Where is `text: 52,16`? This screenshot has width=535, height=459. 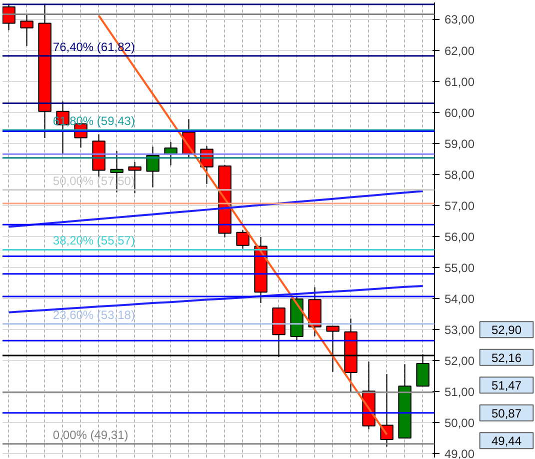 text: 52,16 is located at coordinates (506, 357).